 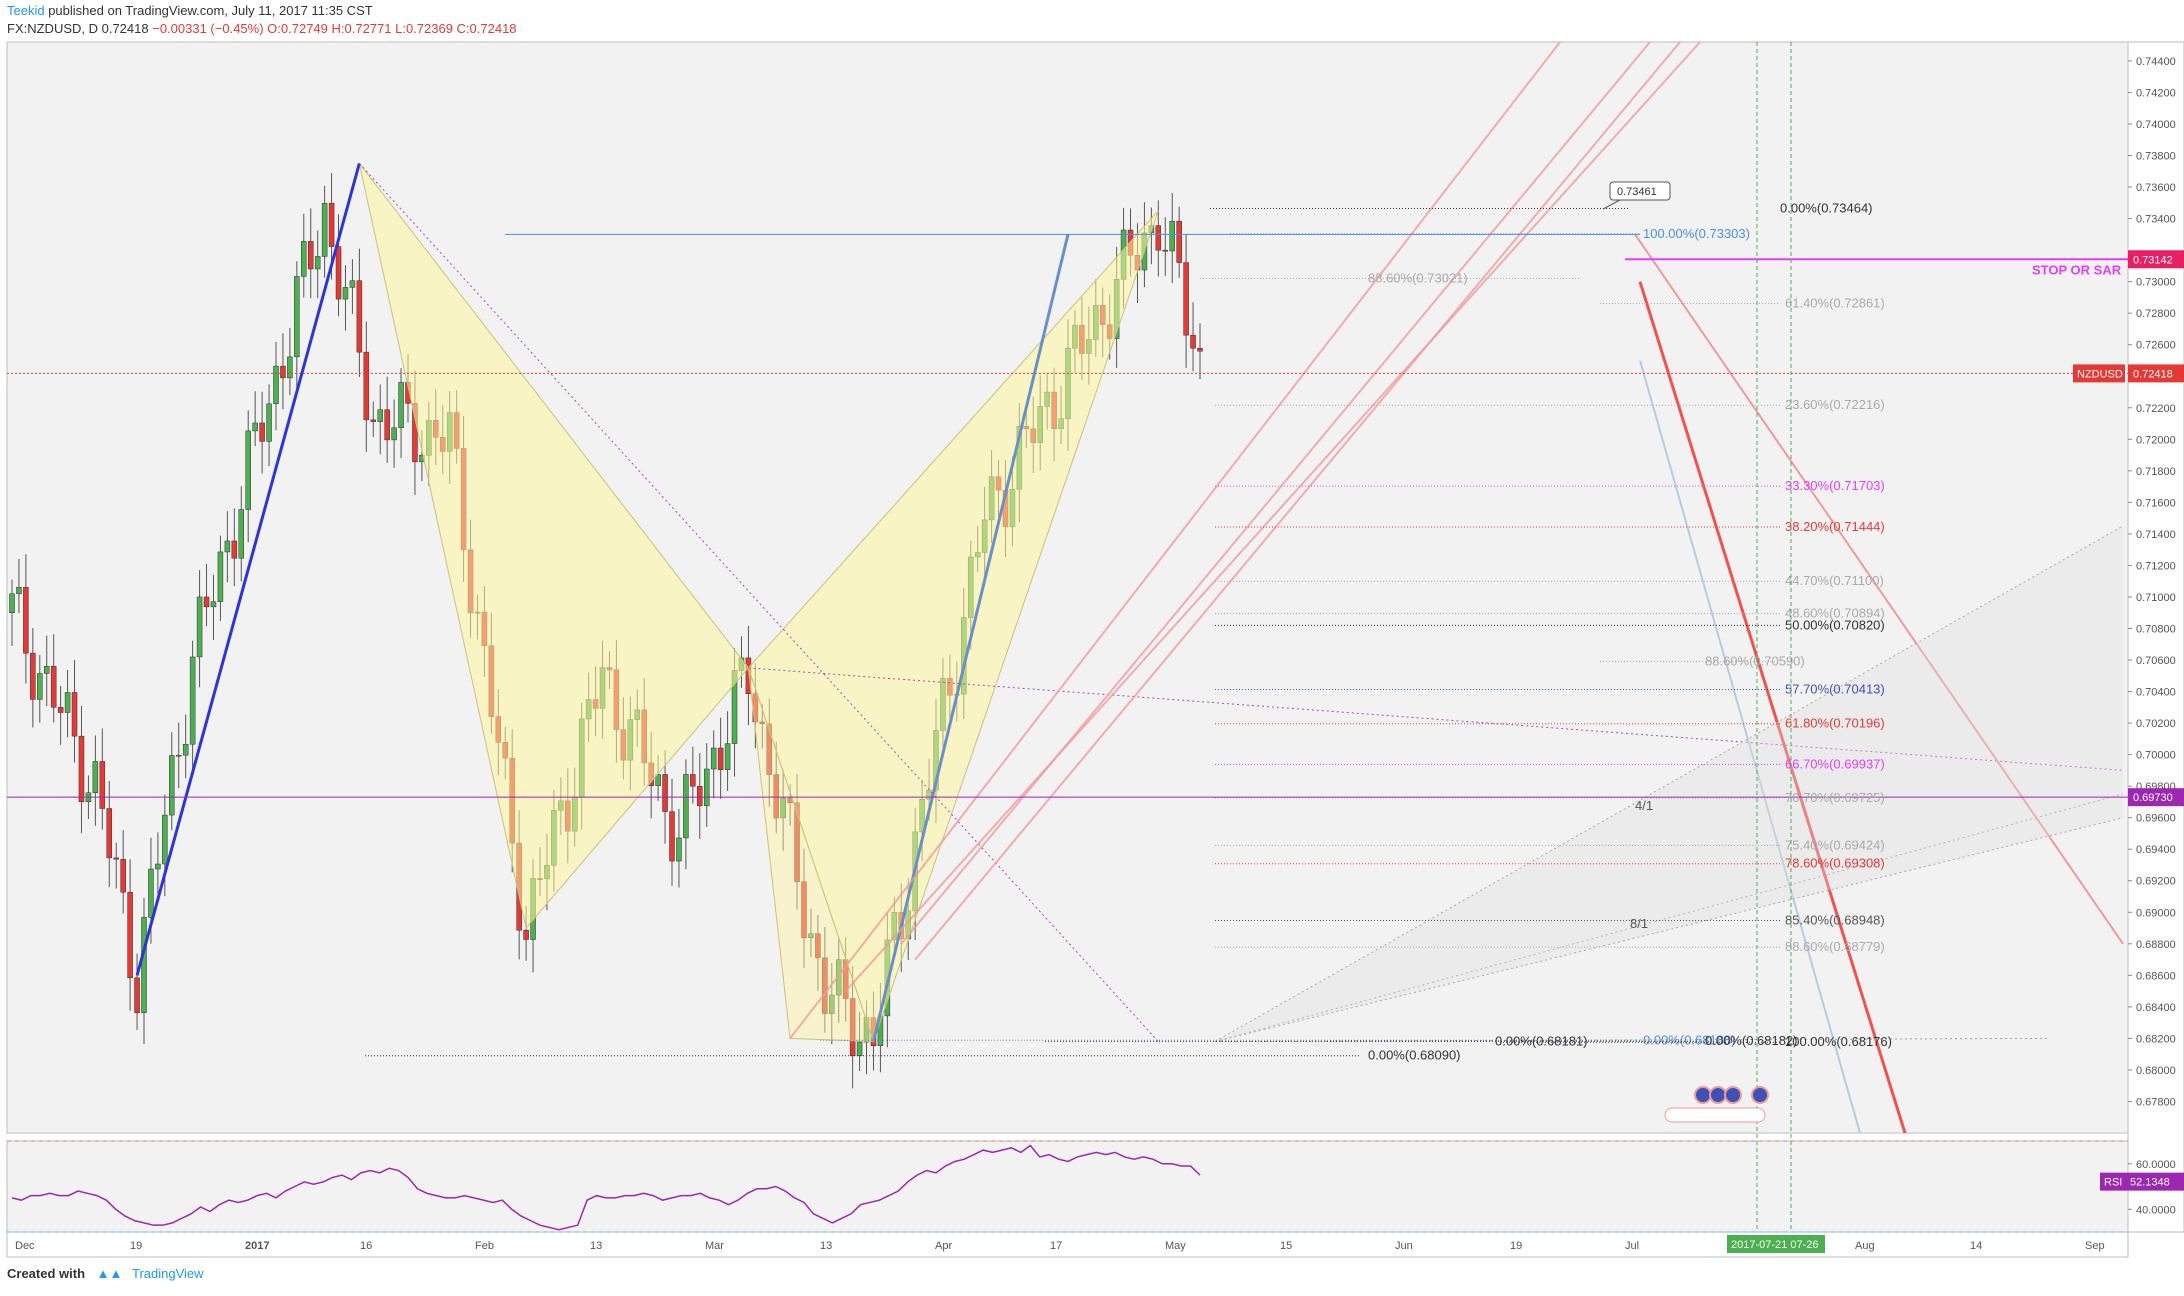 I want to click on price-axis-label: 0.72000, so click(x=2156, y=440).